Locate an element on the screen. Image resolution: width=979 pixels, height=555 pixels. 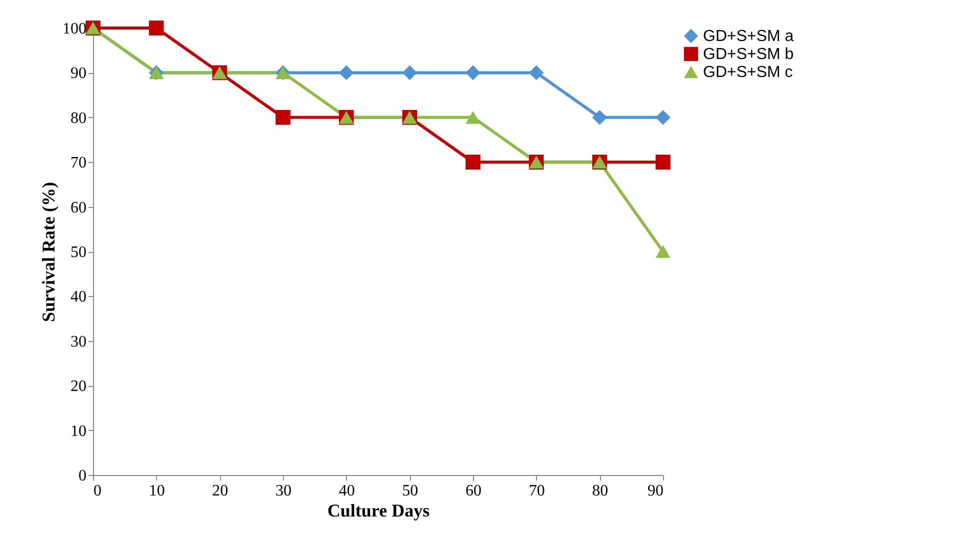
x-tick-label: 90 is located at coordinates (656, 491).